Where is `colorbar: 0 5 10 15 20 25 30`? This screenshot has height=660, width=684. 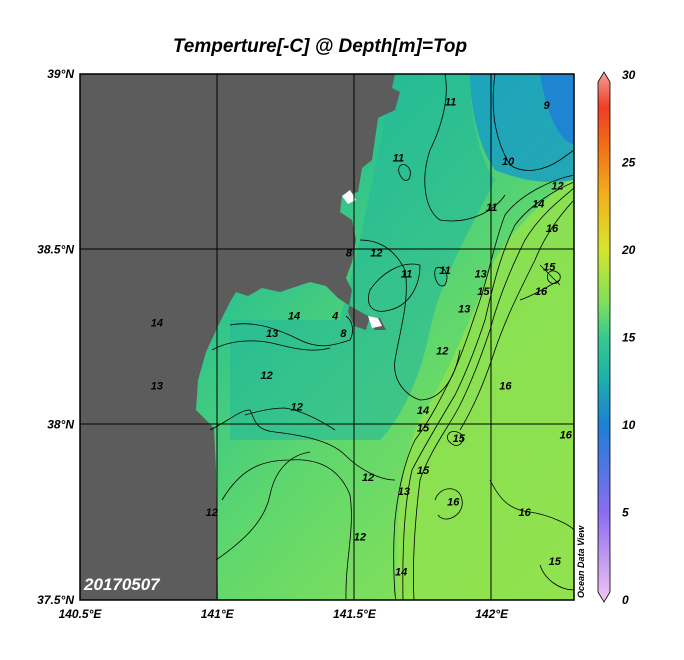 colorbar: 0 5 10 15 20 25 30 is located at coordinates (616, 337).